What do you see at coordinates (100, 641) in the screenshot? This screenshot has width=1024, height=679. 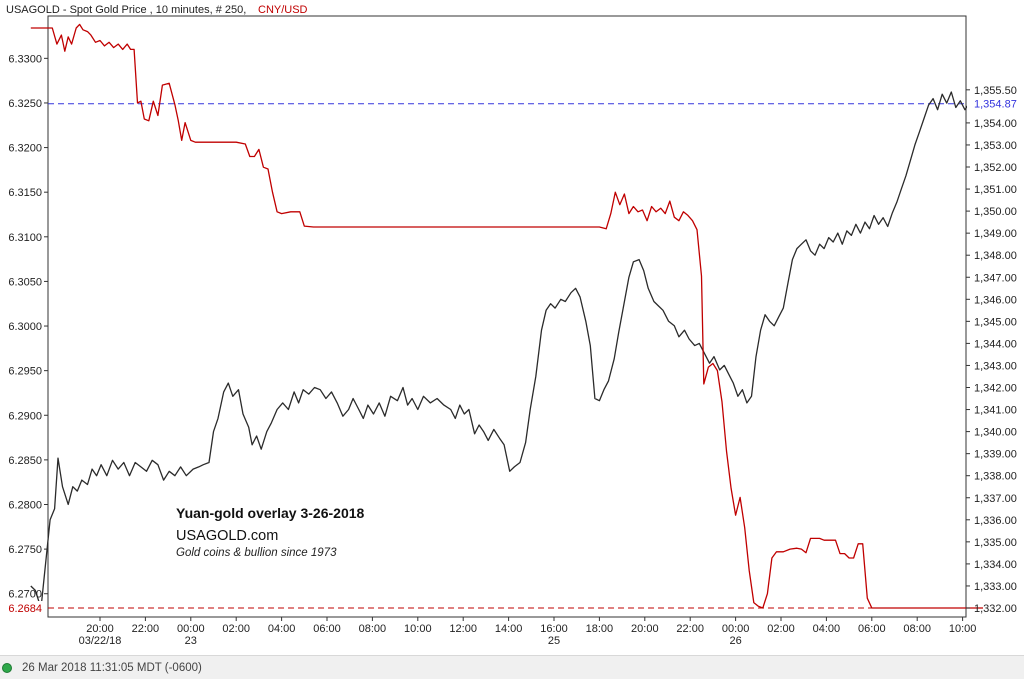 I see `x-date-label: 03/22/18` at bounding box center [100, 641].